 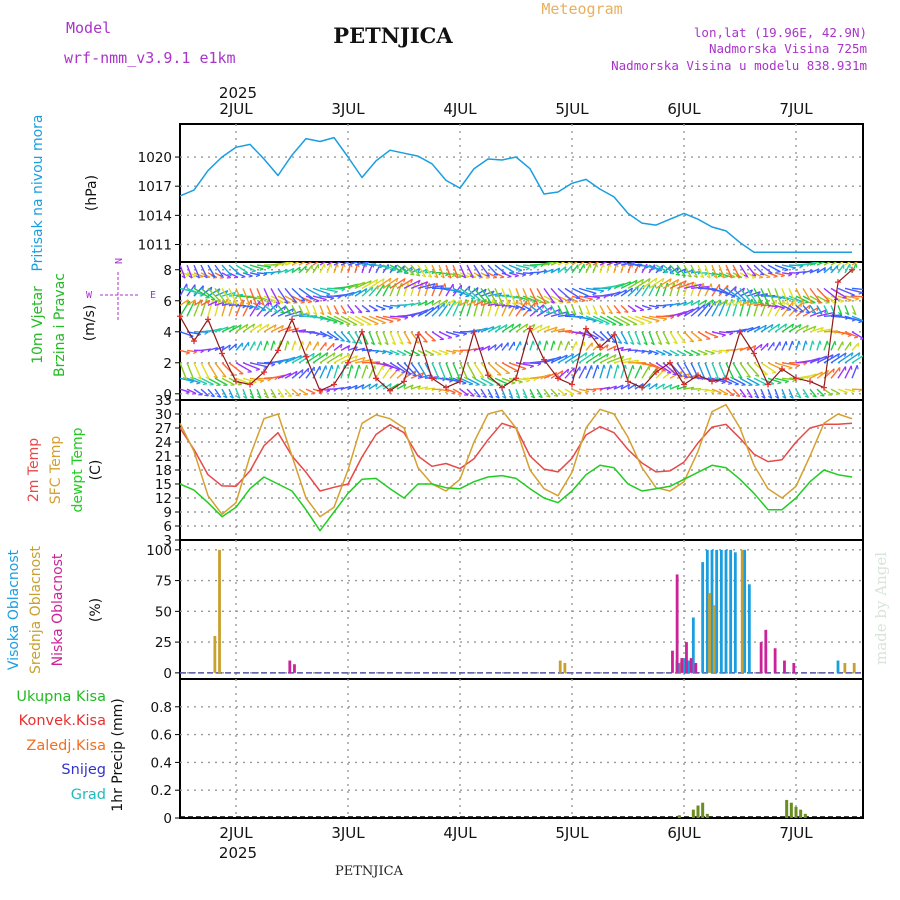 What do you see at coordinates (348, 109) in the screenshot?
I see `top-day-label: 3JUL` at bounding box center [348, 109].